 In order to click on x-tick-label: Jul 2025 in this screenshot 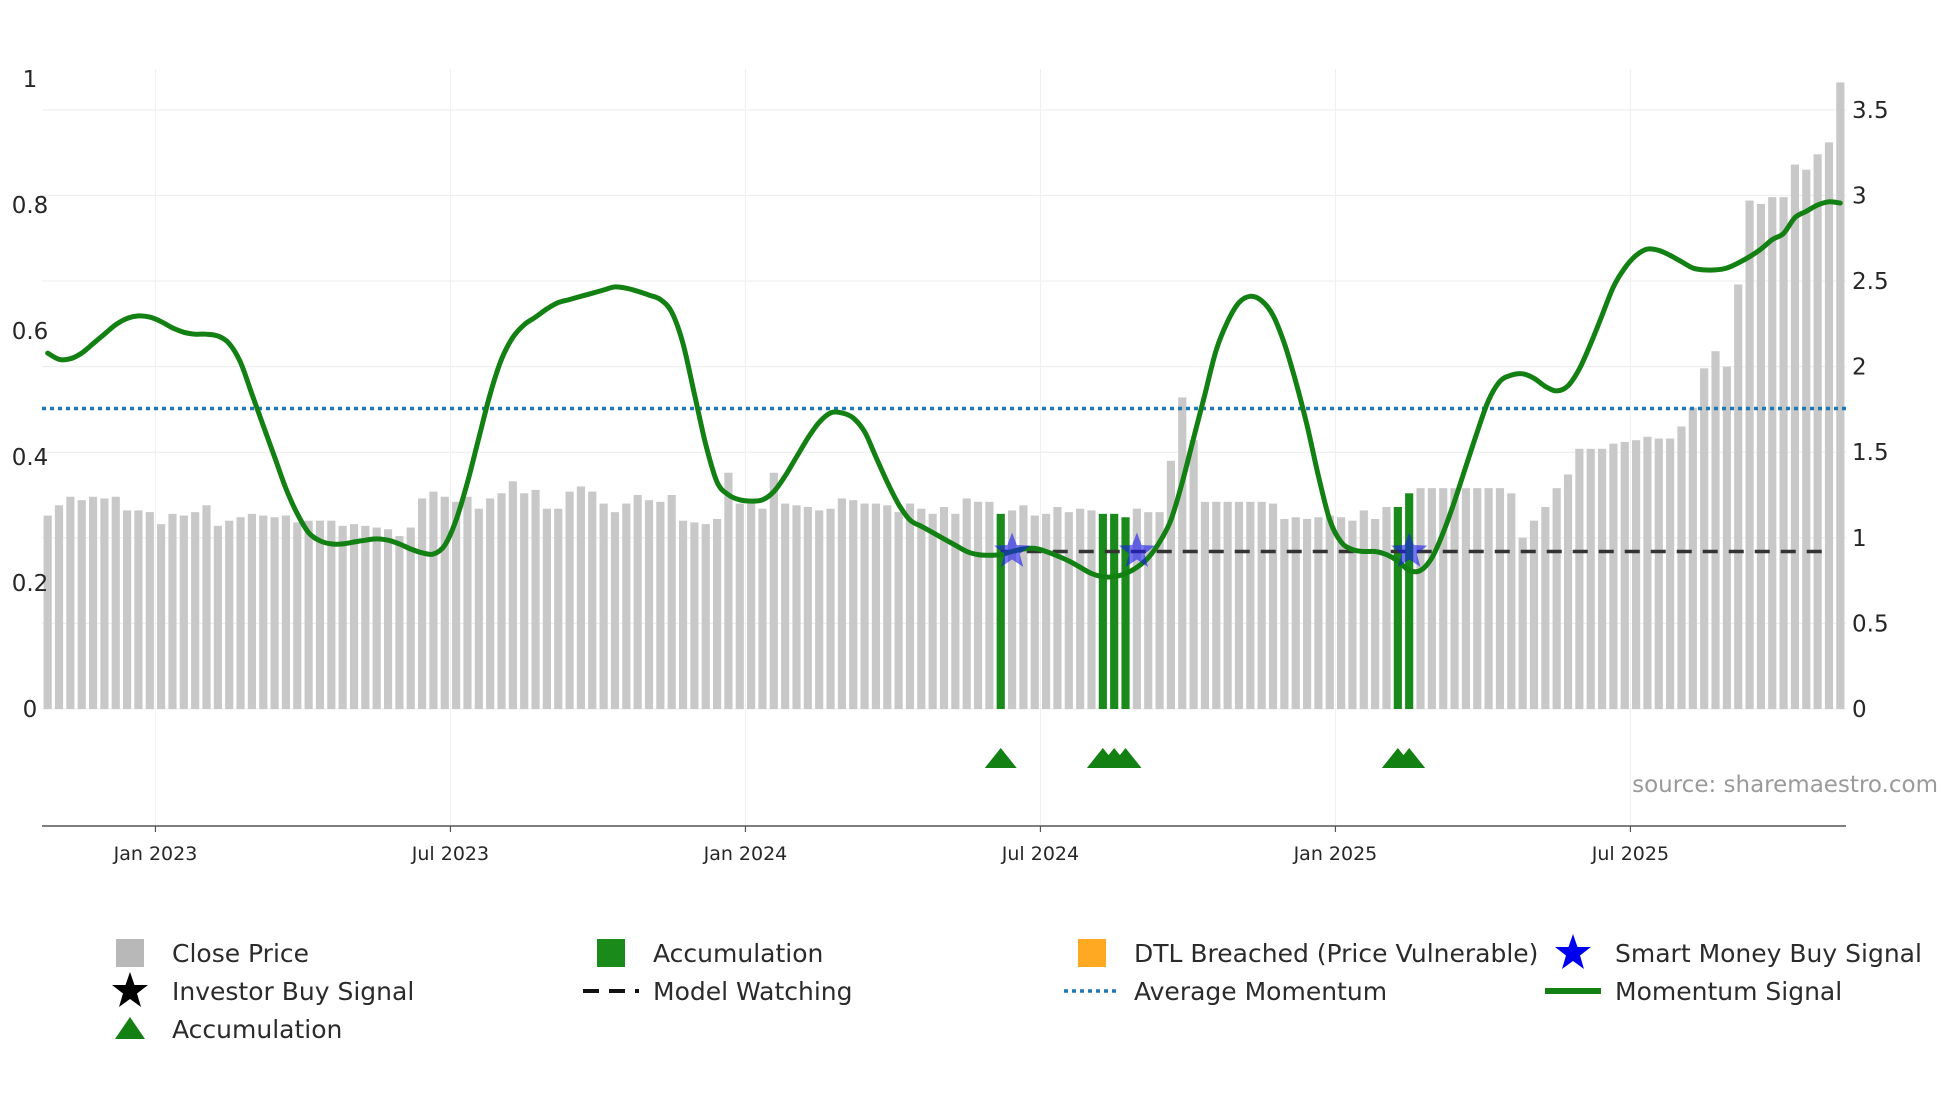, I will do `click(1630, 854)`.